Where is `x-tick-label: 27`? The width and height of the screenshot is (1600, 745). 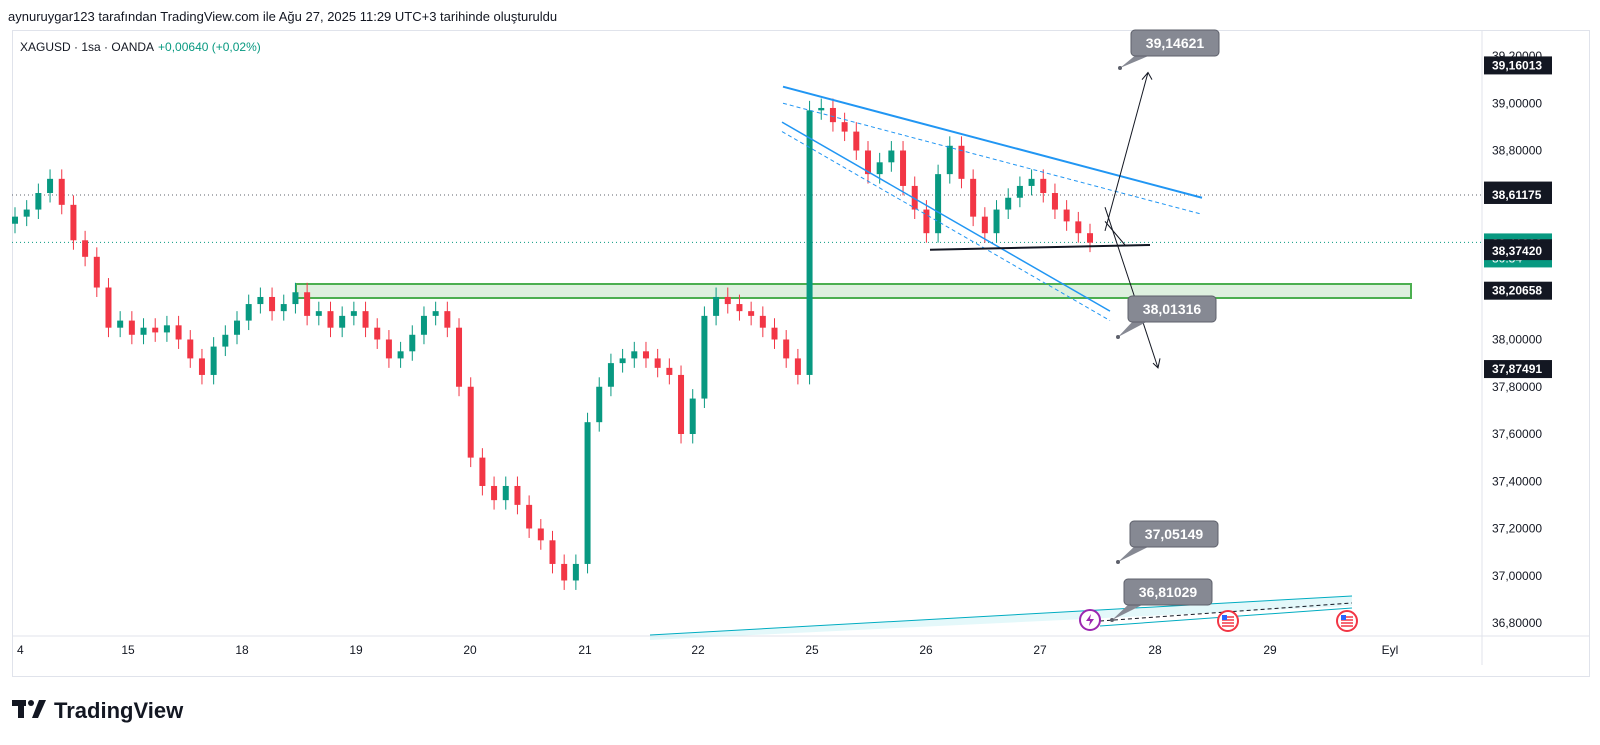
x-tick-label: 27 is located at coordinates (1040, 650).